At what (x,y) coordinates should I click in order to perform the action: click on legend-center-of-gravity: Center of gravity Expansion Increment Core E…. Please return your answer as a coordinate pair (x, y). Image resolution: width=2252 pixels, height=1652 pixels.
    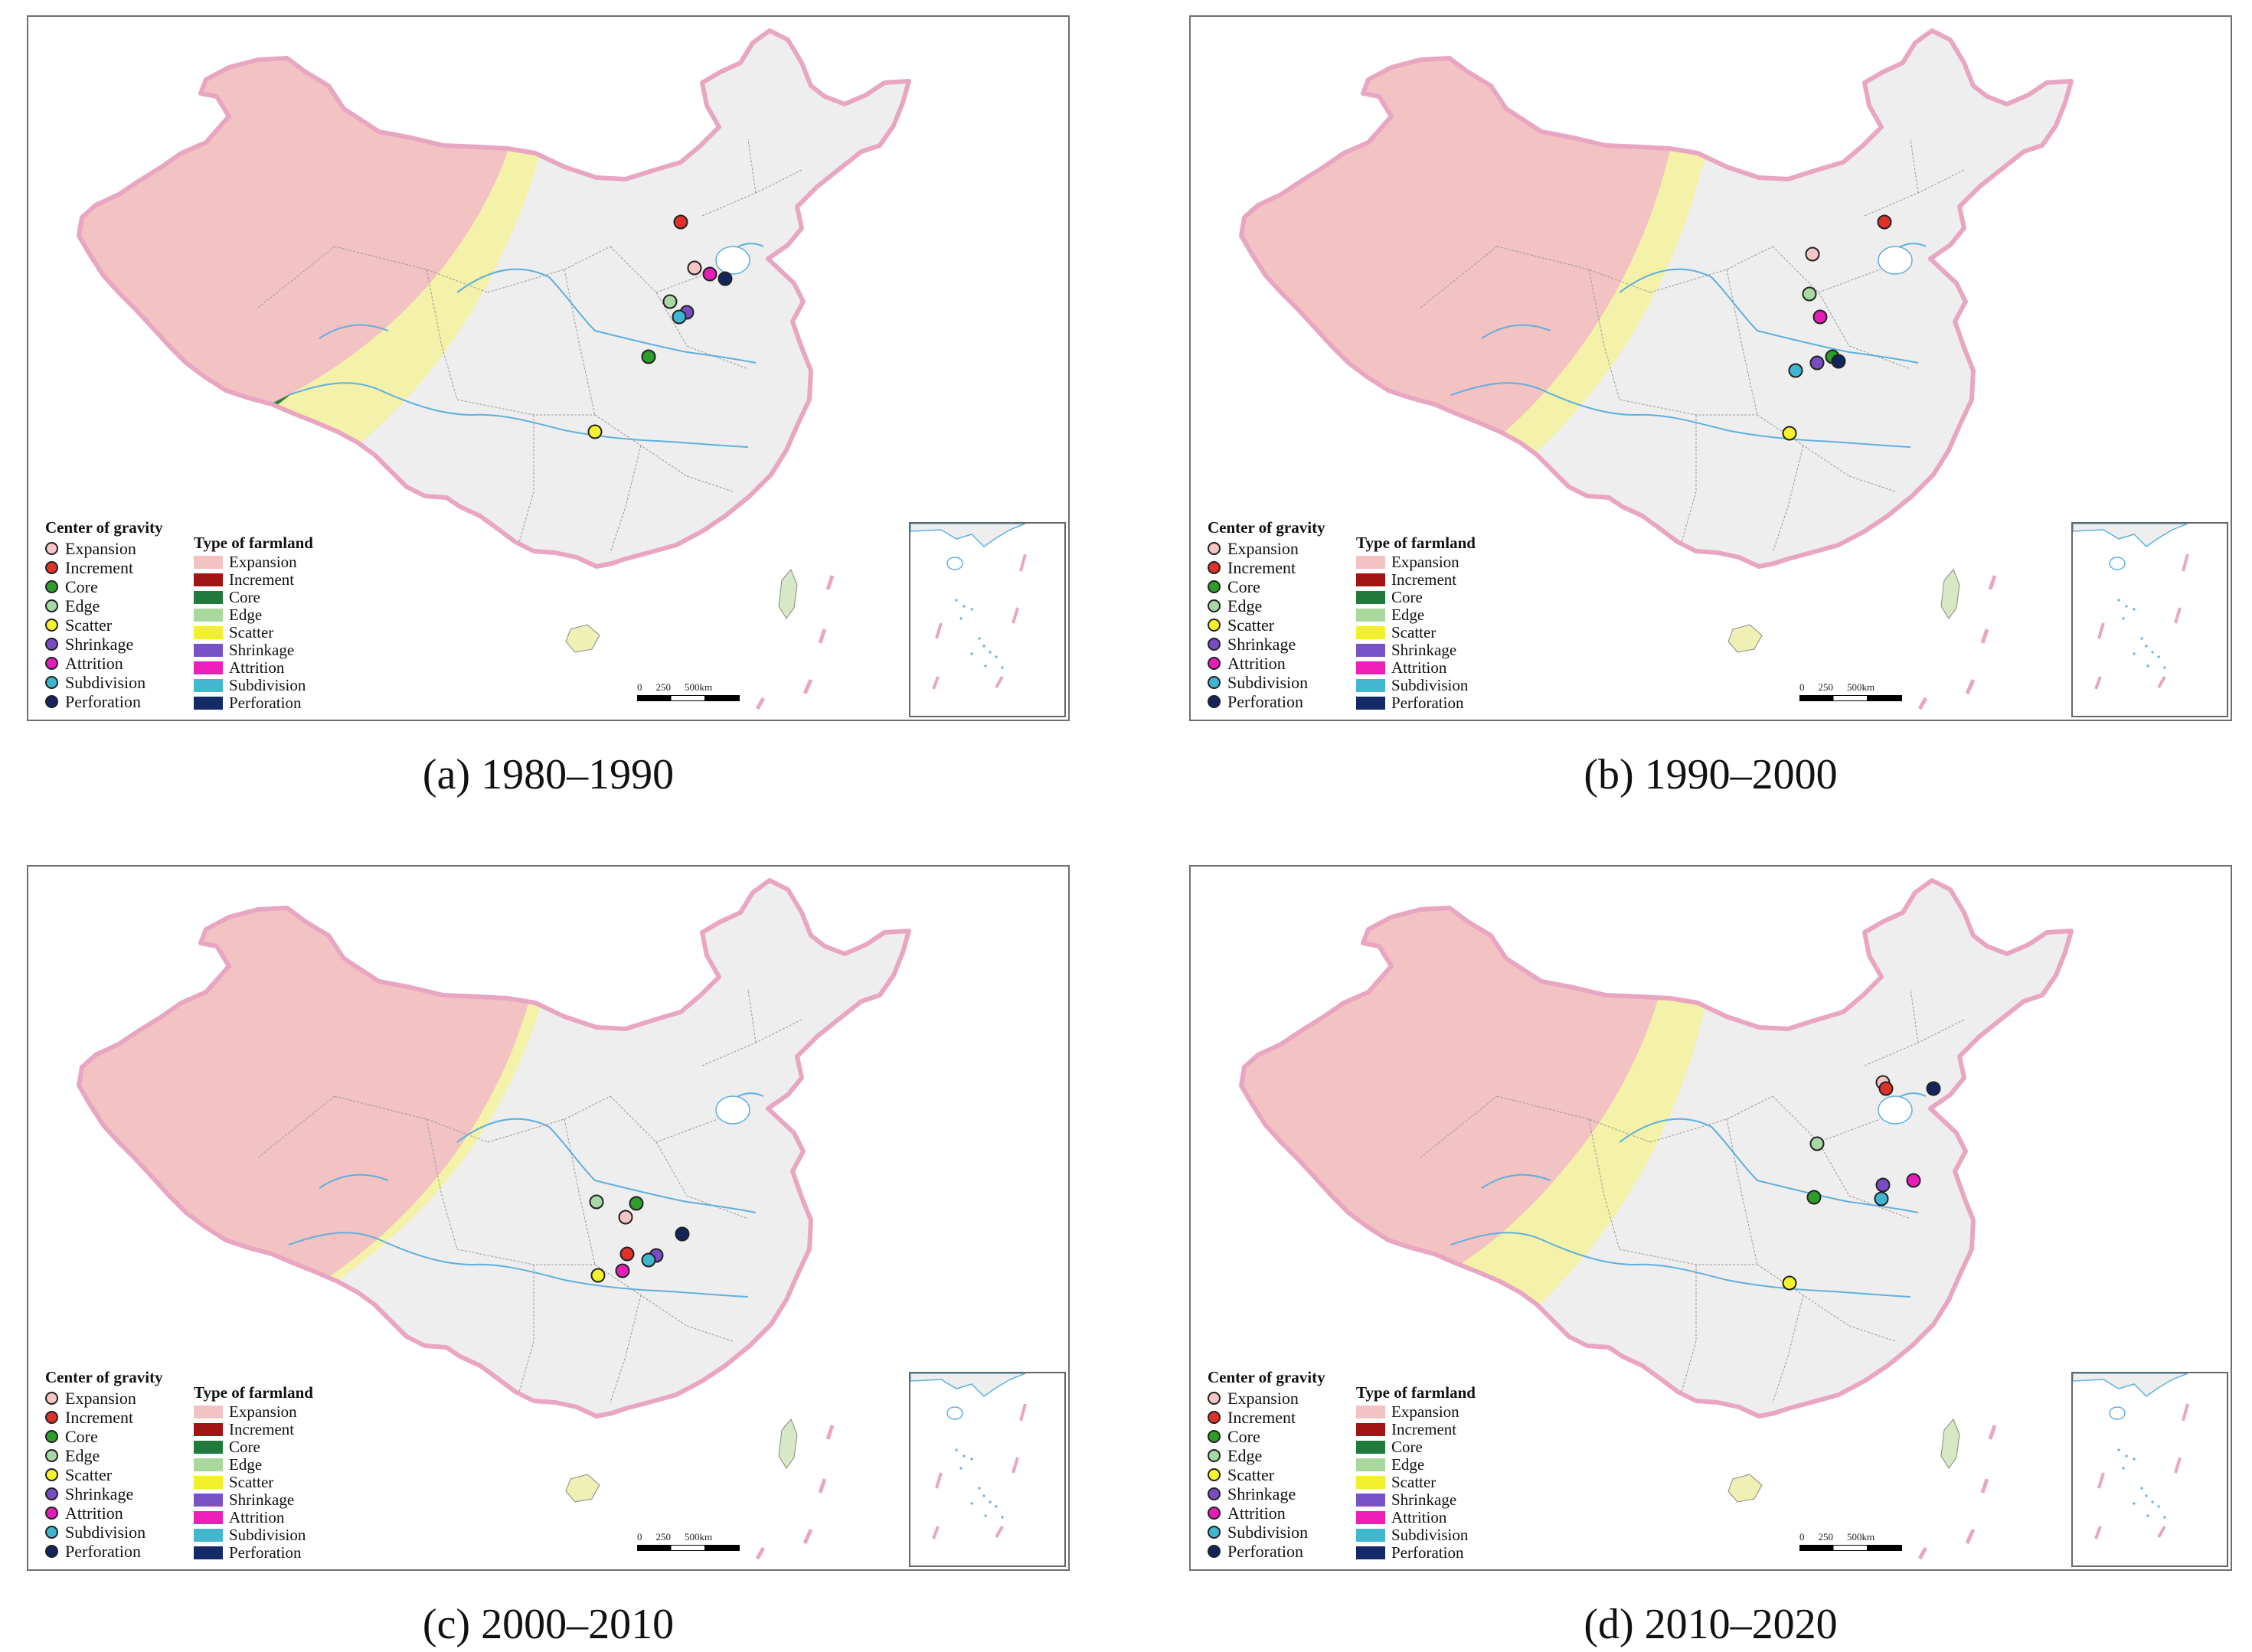
    Looking at the image, I should click on (1266, 1464).